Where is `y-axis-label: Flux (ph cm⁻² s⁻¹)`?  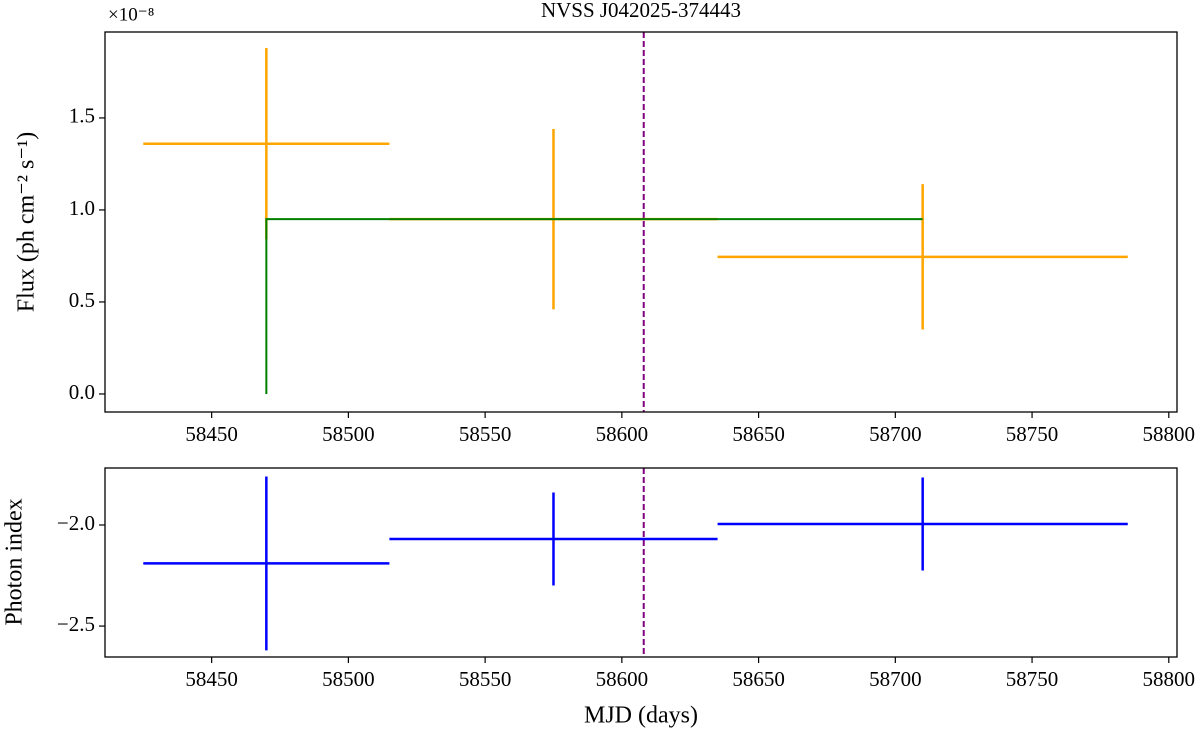 y-axis-label: Flux (ph cm⁻² s⁻¹) is located at coordinates (27, 222).